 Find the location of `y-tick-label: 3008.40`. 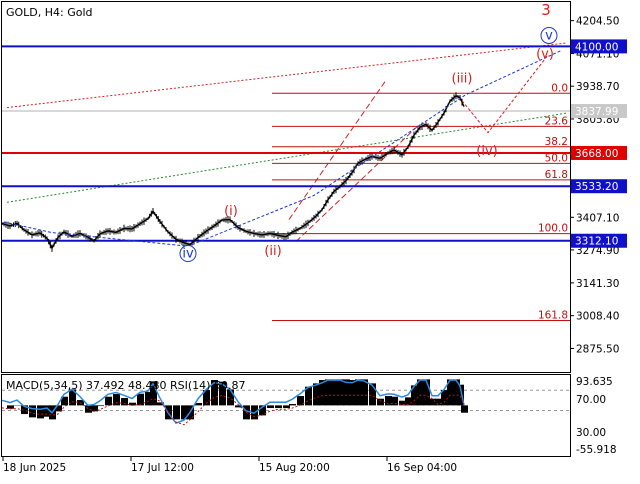

y-tick-label: 3008.40 is located at coordinates (597, 317).